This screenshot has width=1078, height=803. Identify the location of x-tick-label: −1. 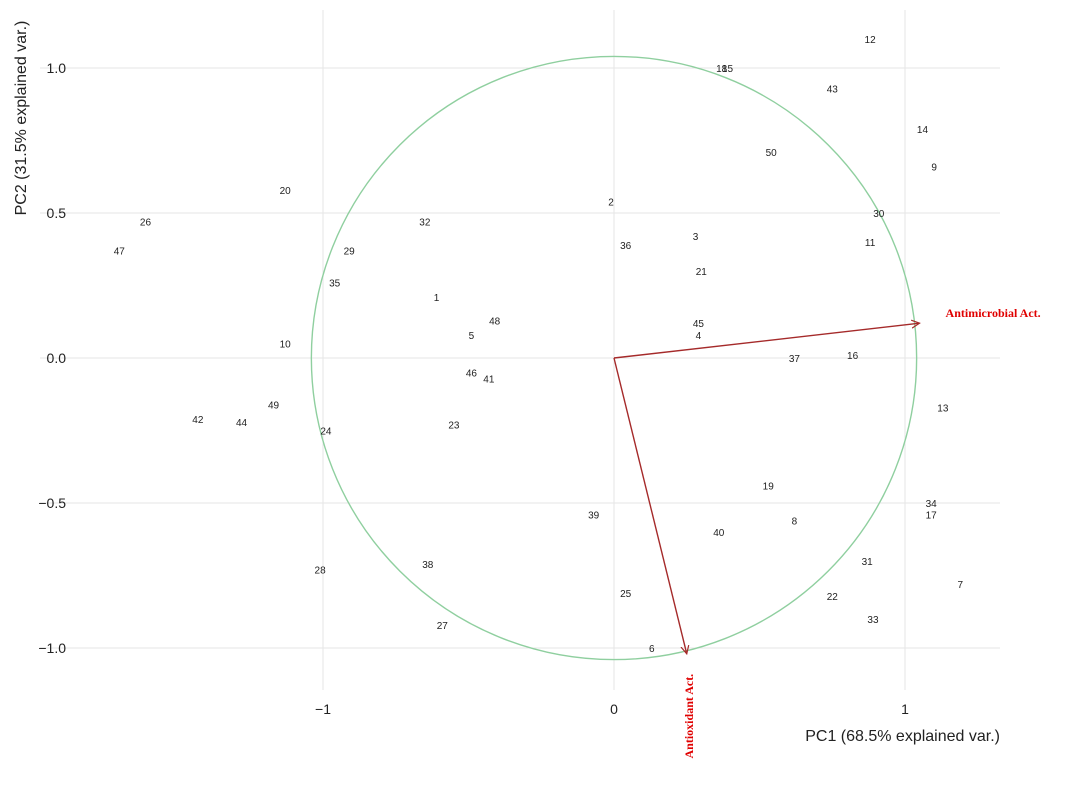
(323, 709).